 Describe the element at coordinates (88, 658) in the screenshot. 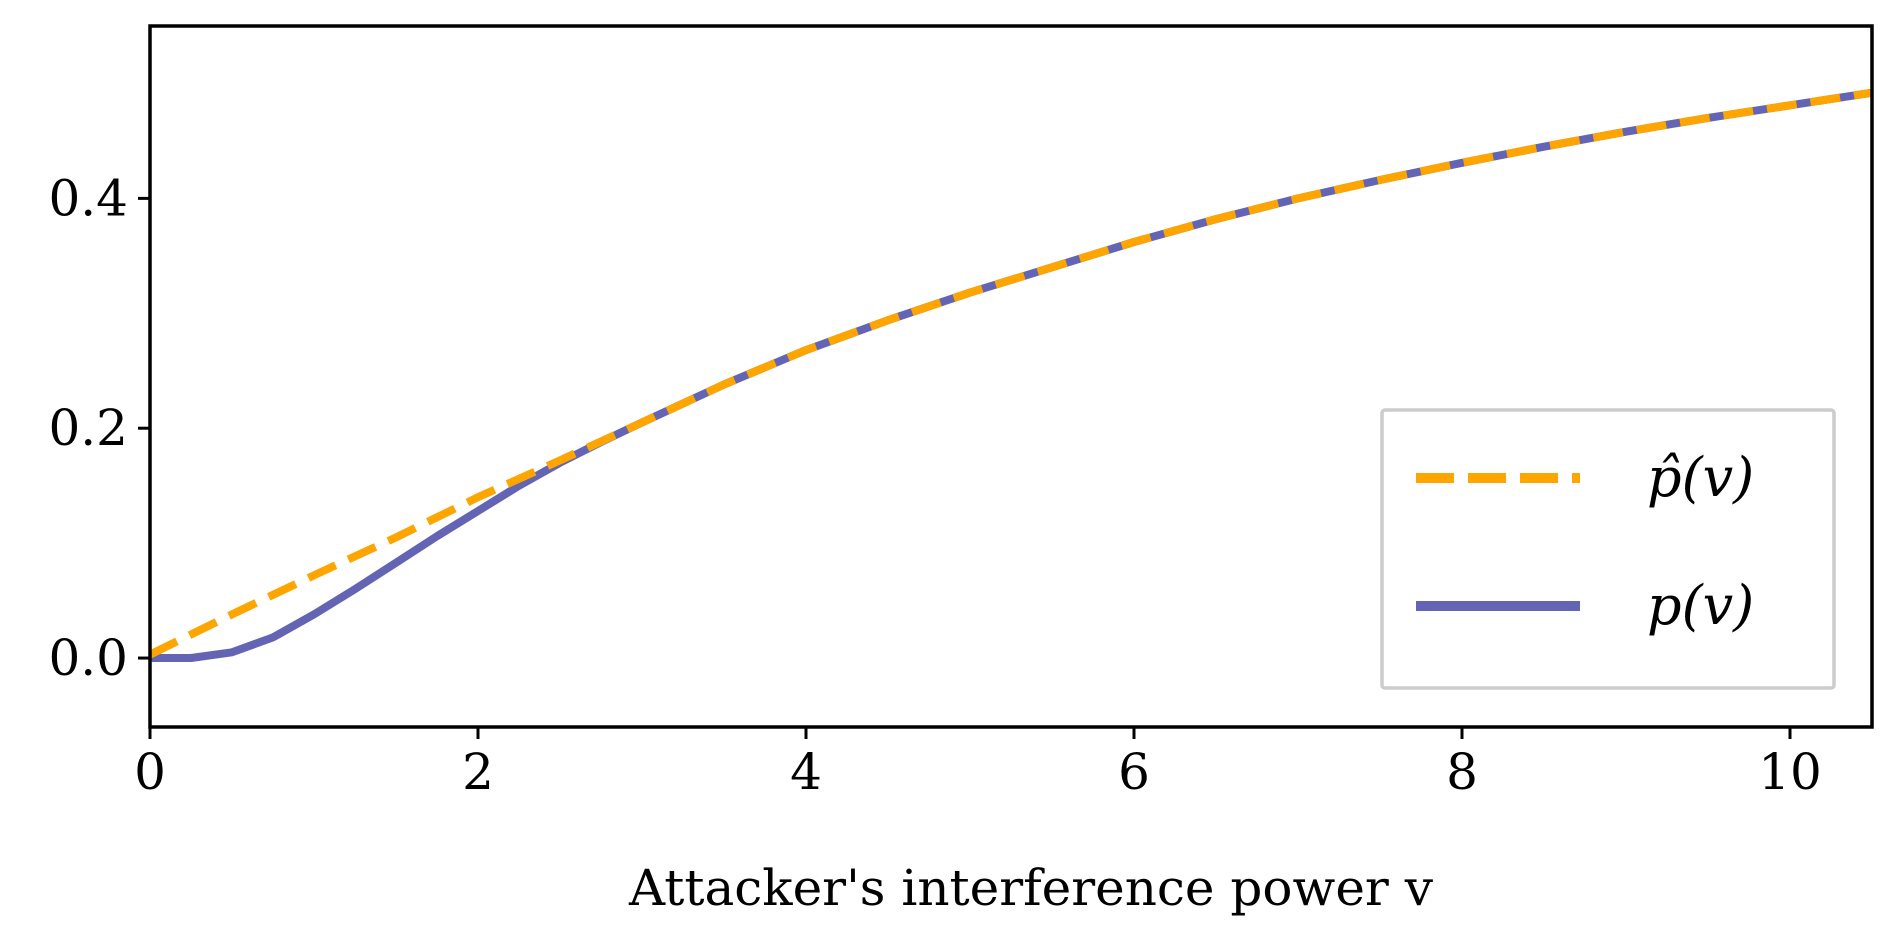

I see `y-tick-label: 0.0` at that location.